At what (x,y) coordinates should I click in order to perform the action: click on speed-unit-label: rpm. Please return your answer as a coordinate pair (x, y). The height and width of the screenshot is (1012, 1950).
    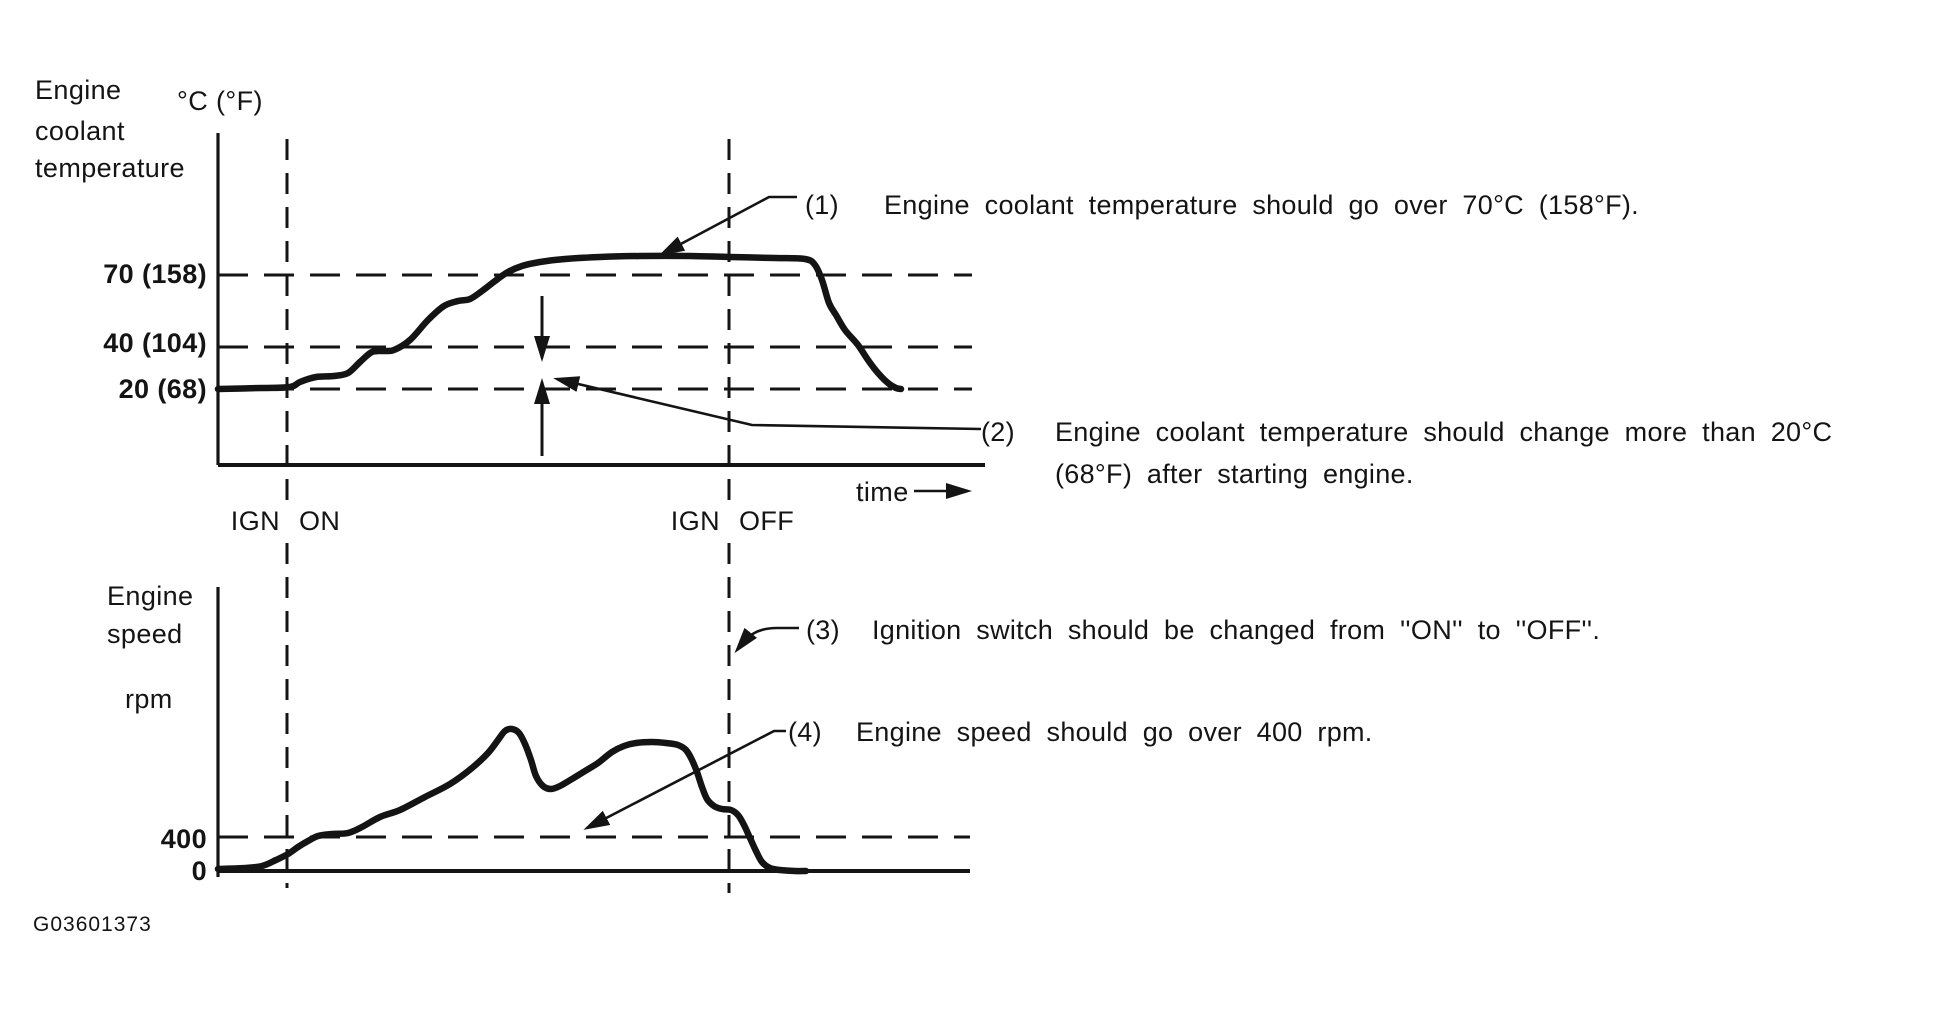
    Looking at the image, I should click on (149, 699).